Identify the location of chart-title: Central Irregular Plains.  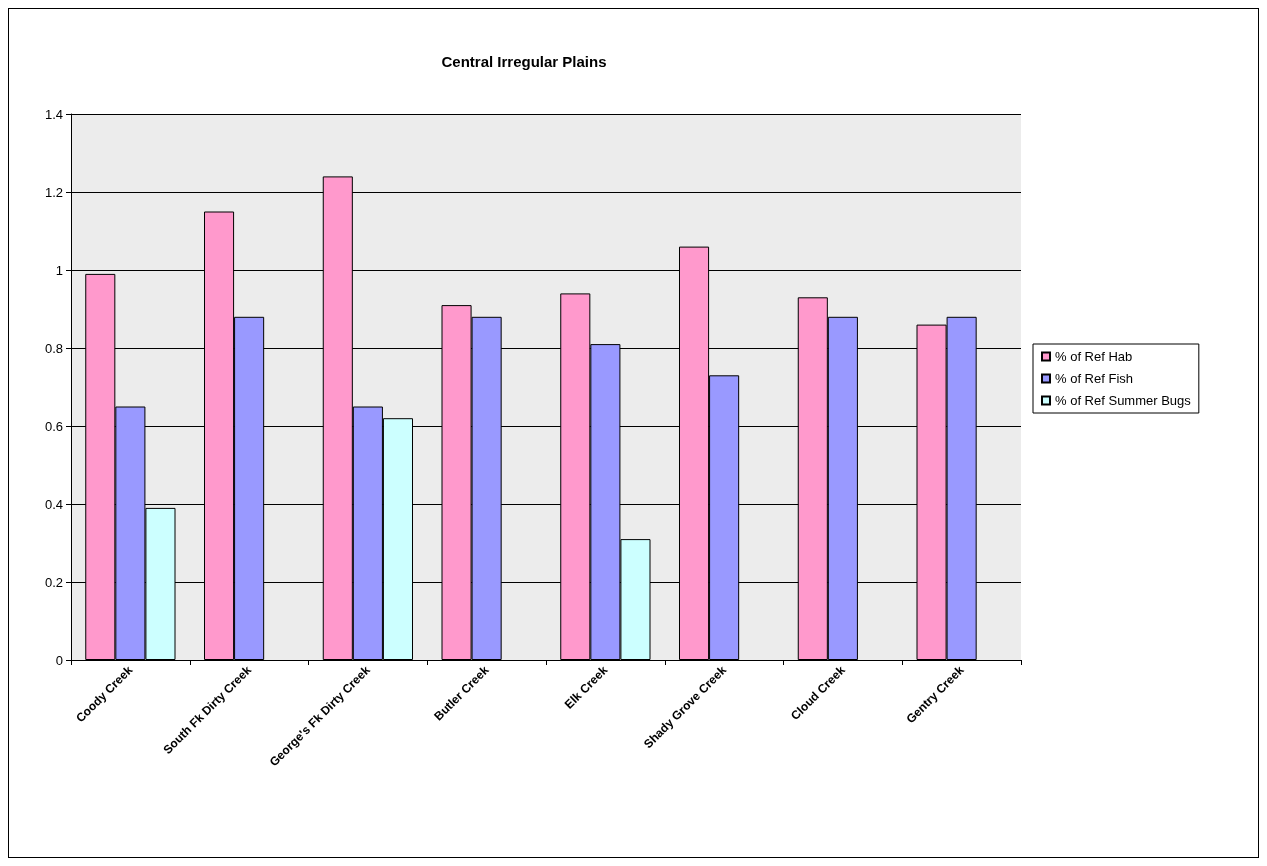
(524, 61).